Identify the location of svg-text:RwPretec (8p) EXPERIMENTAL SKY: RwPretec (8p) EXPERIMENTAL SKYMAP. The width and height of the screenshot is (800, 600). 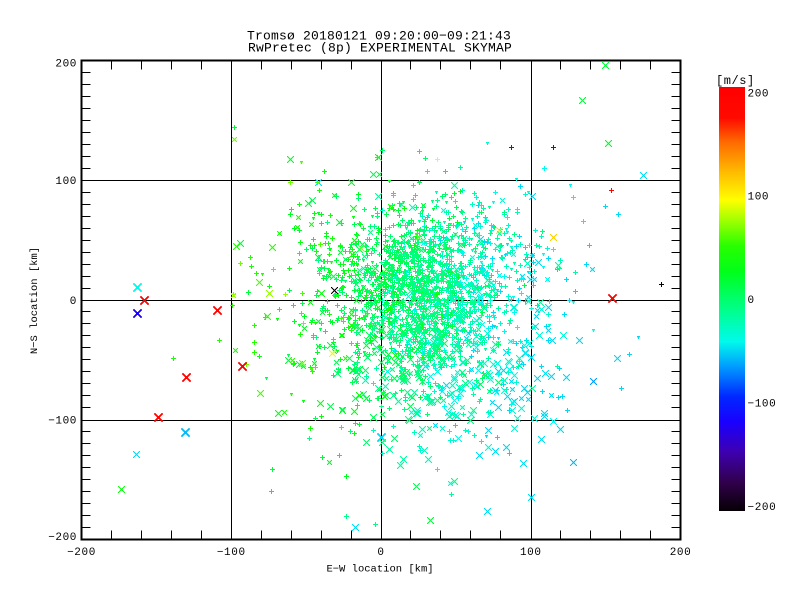
(380, 48).